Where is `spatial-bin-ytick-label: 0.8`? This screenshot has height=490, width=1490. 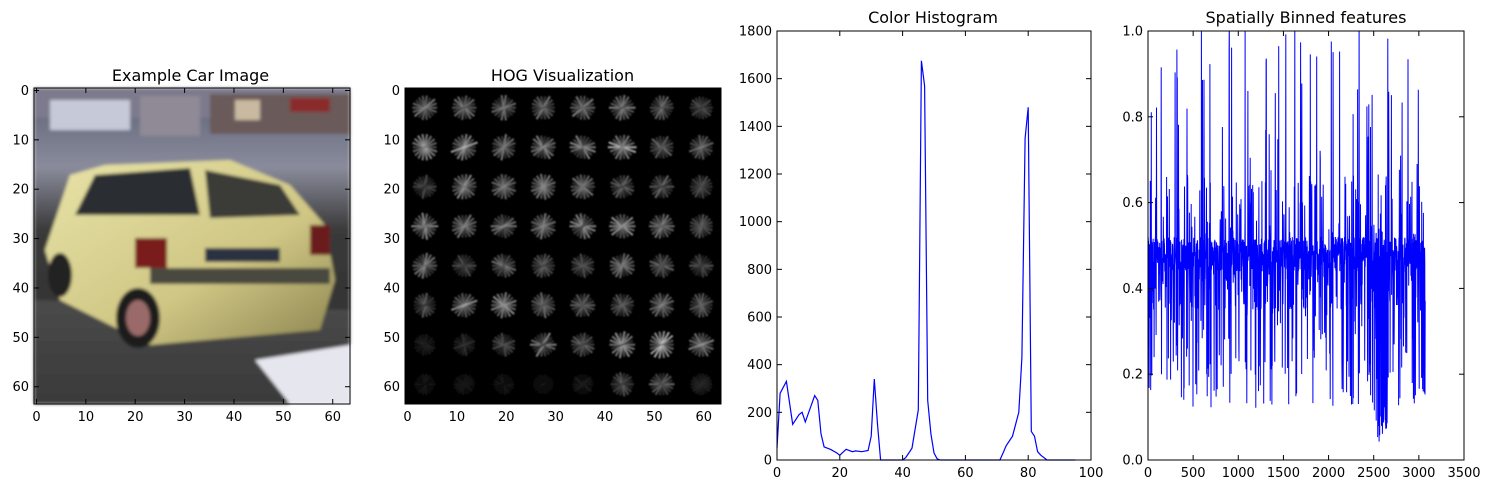 spatial-bin-ytick-label: 0.8 is located at coordinates (1132, 117).